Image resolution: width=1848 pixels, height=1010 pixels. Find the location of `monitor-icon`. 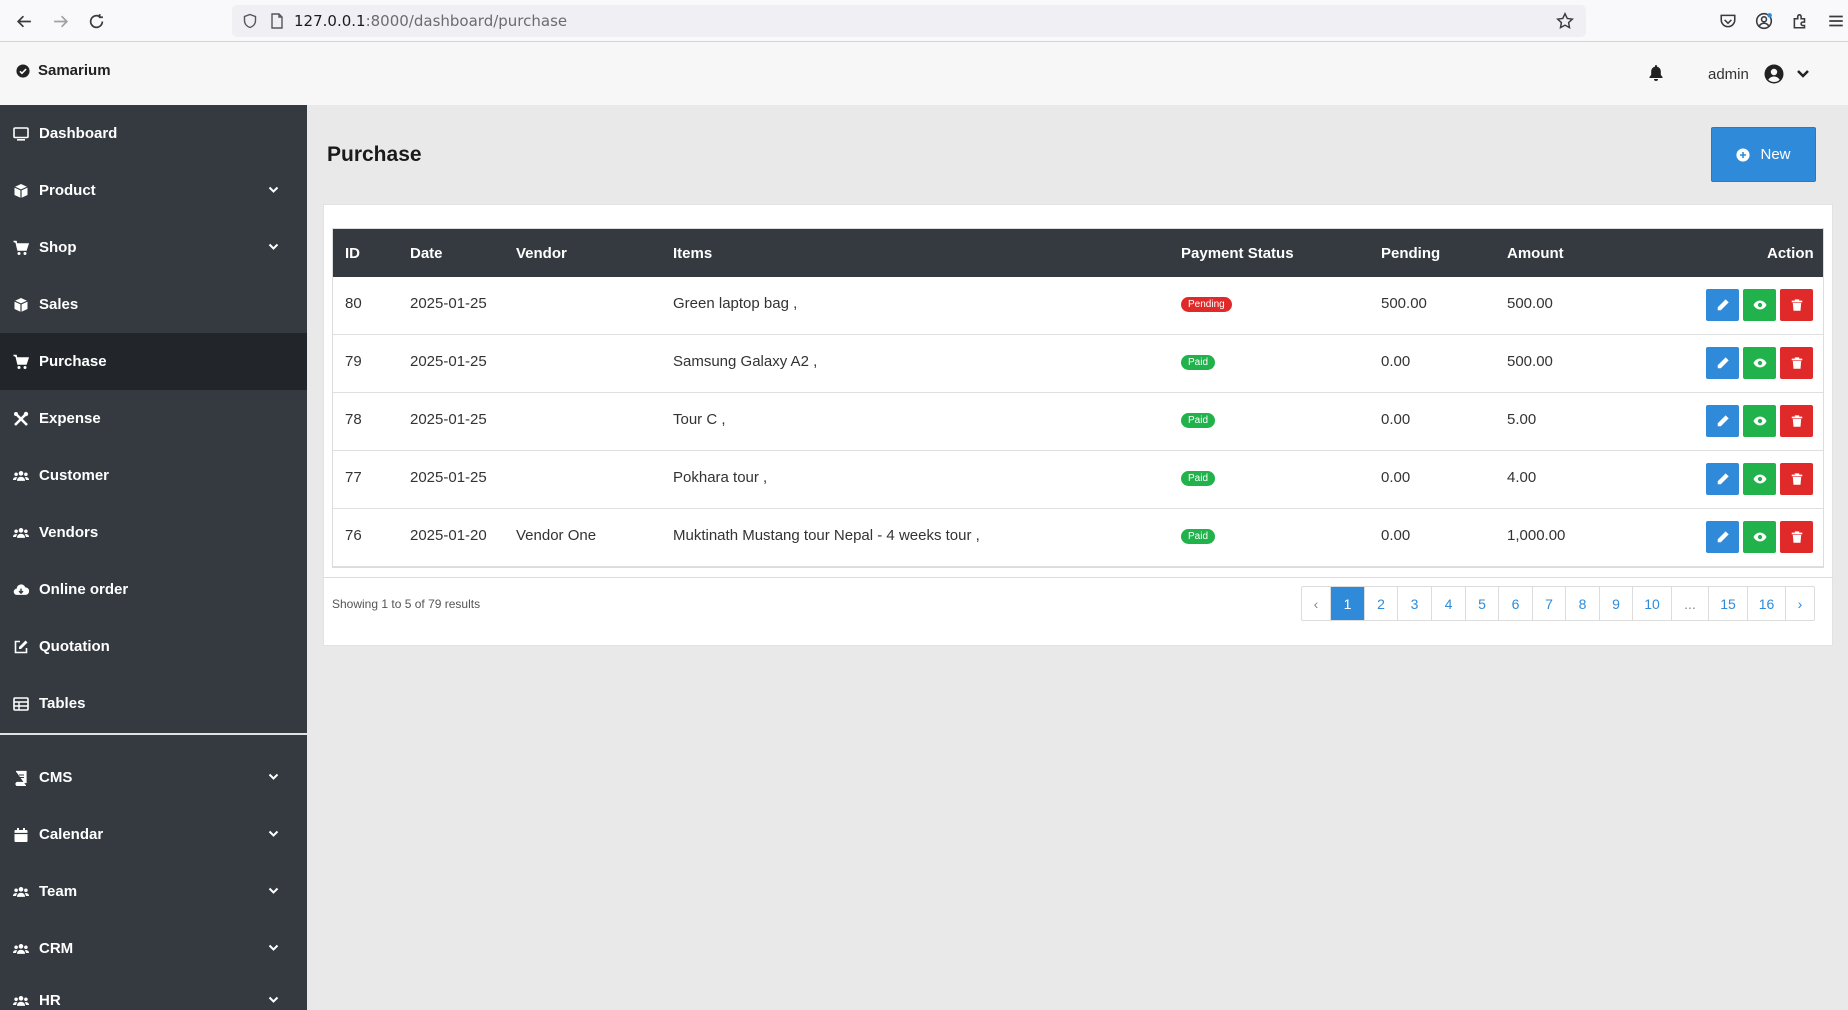

monitor-icon is located at coordinates (20, 134).